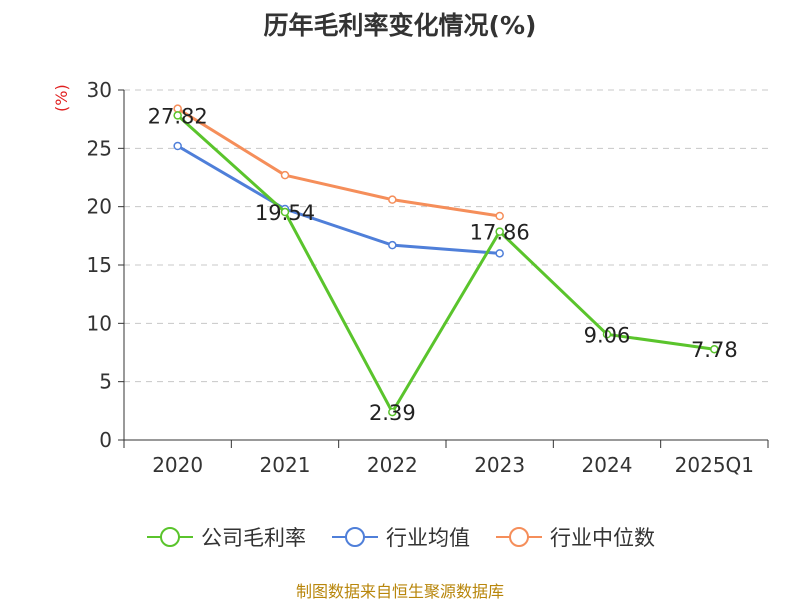 This screenshot has width=800, height=602. I want to click on data-label: 27.82, so click(178, 116).